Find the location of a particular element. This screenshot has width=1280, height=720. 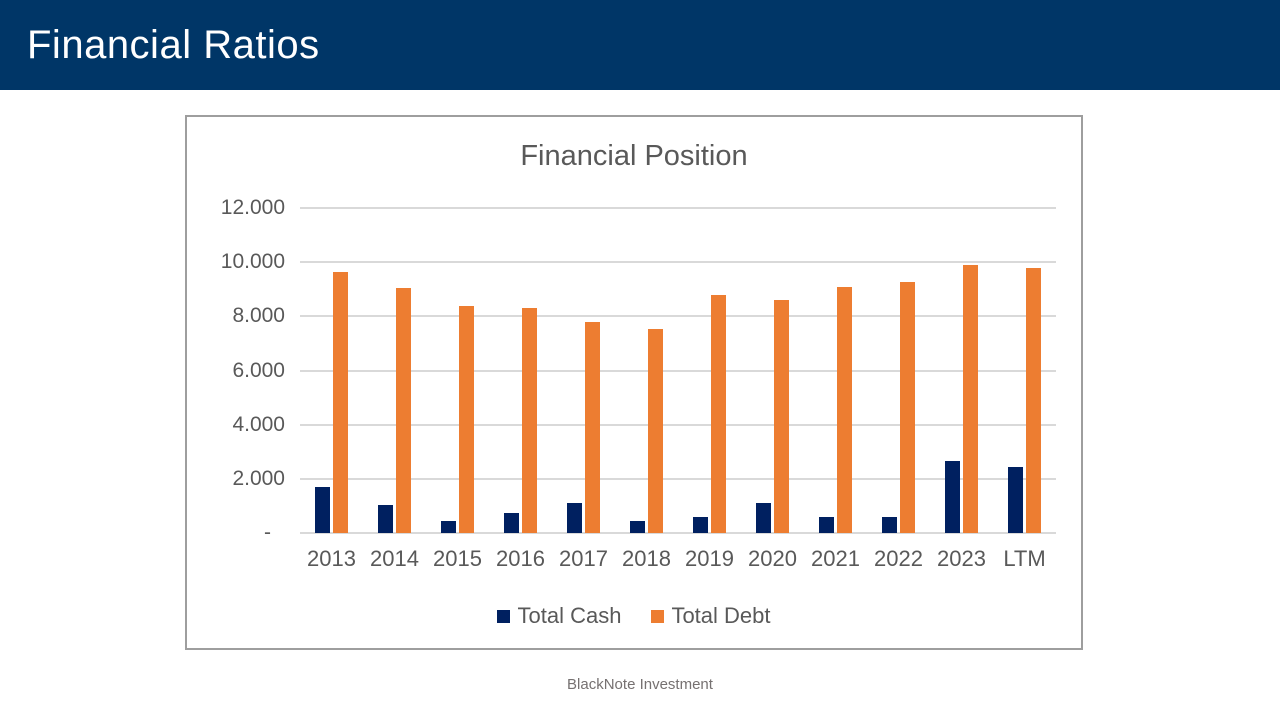

bar-total-debt-2013 is located at coordinates (340, 402).